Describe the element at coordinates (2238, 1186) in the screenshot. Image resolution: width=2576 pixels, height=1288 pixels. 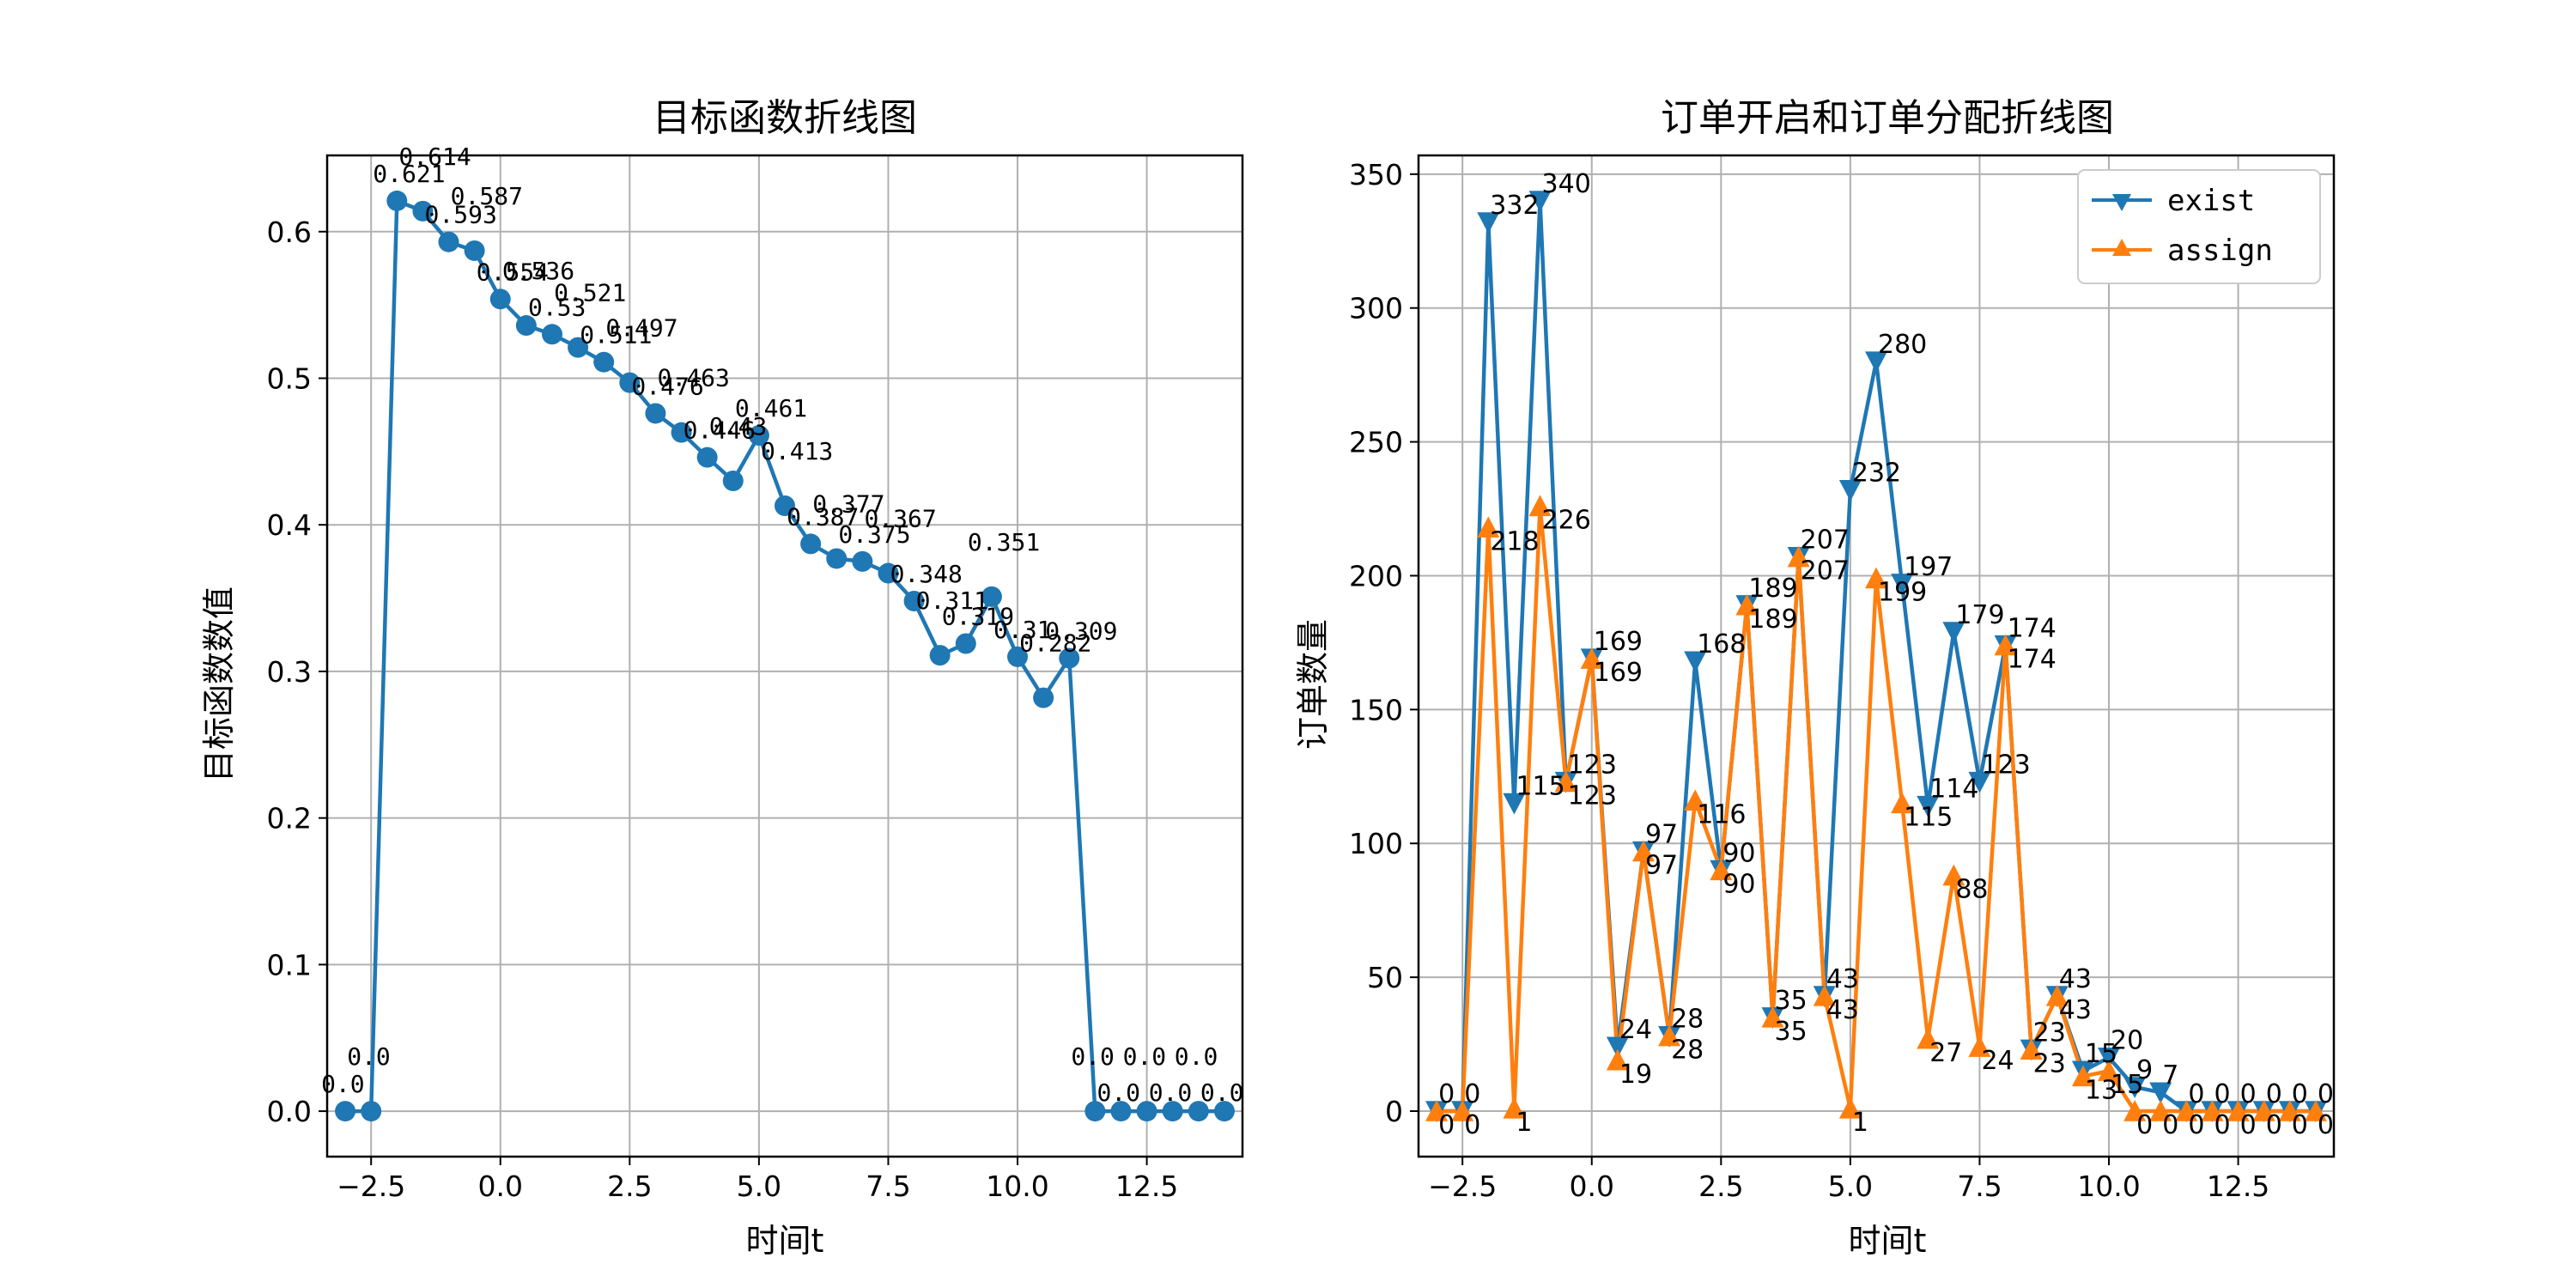
I see `x-tick-label: 12.5` at that location.